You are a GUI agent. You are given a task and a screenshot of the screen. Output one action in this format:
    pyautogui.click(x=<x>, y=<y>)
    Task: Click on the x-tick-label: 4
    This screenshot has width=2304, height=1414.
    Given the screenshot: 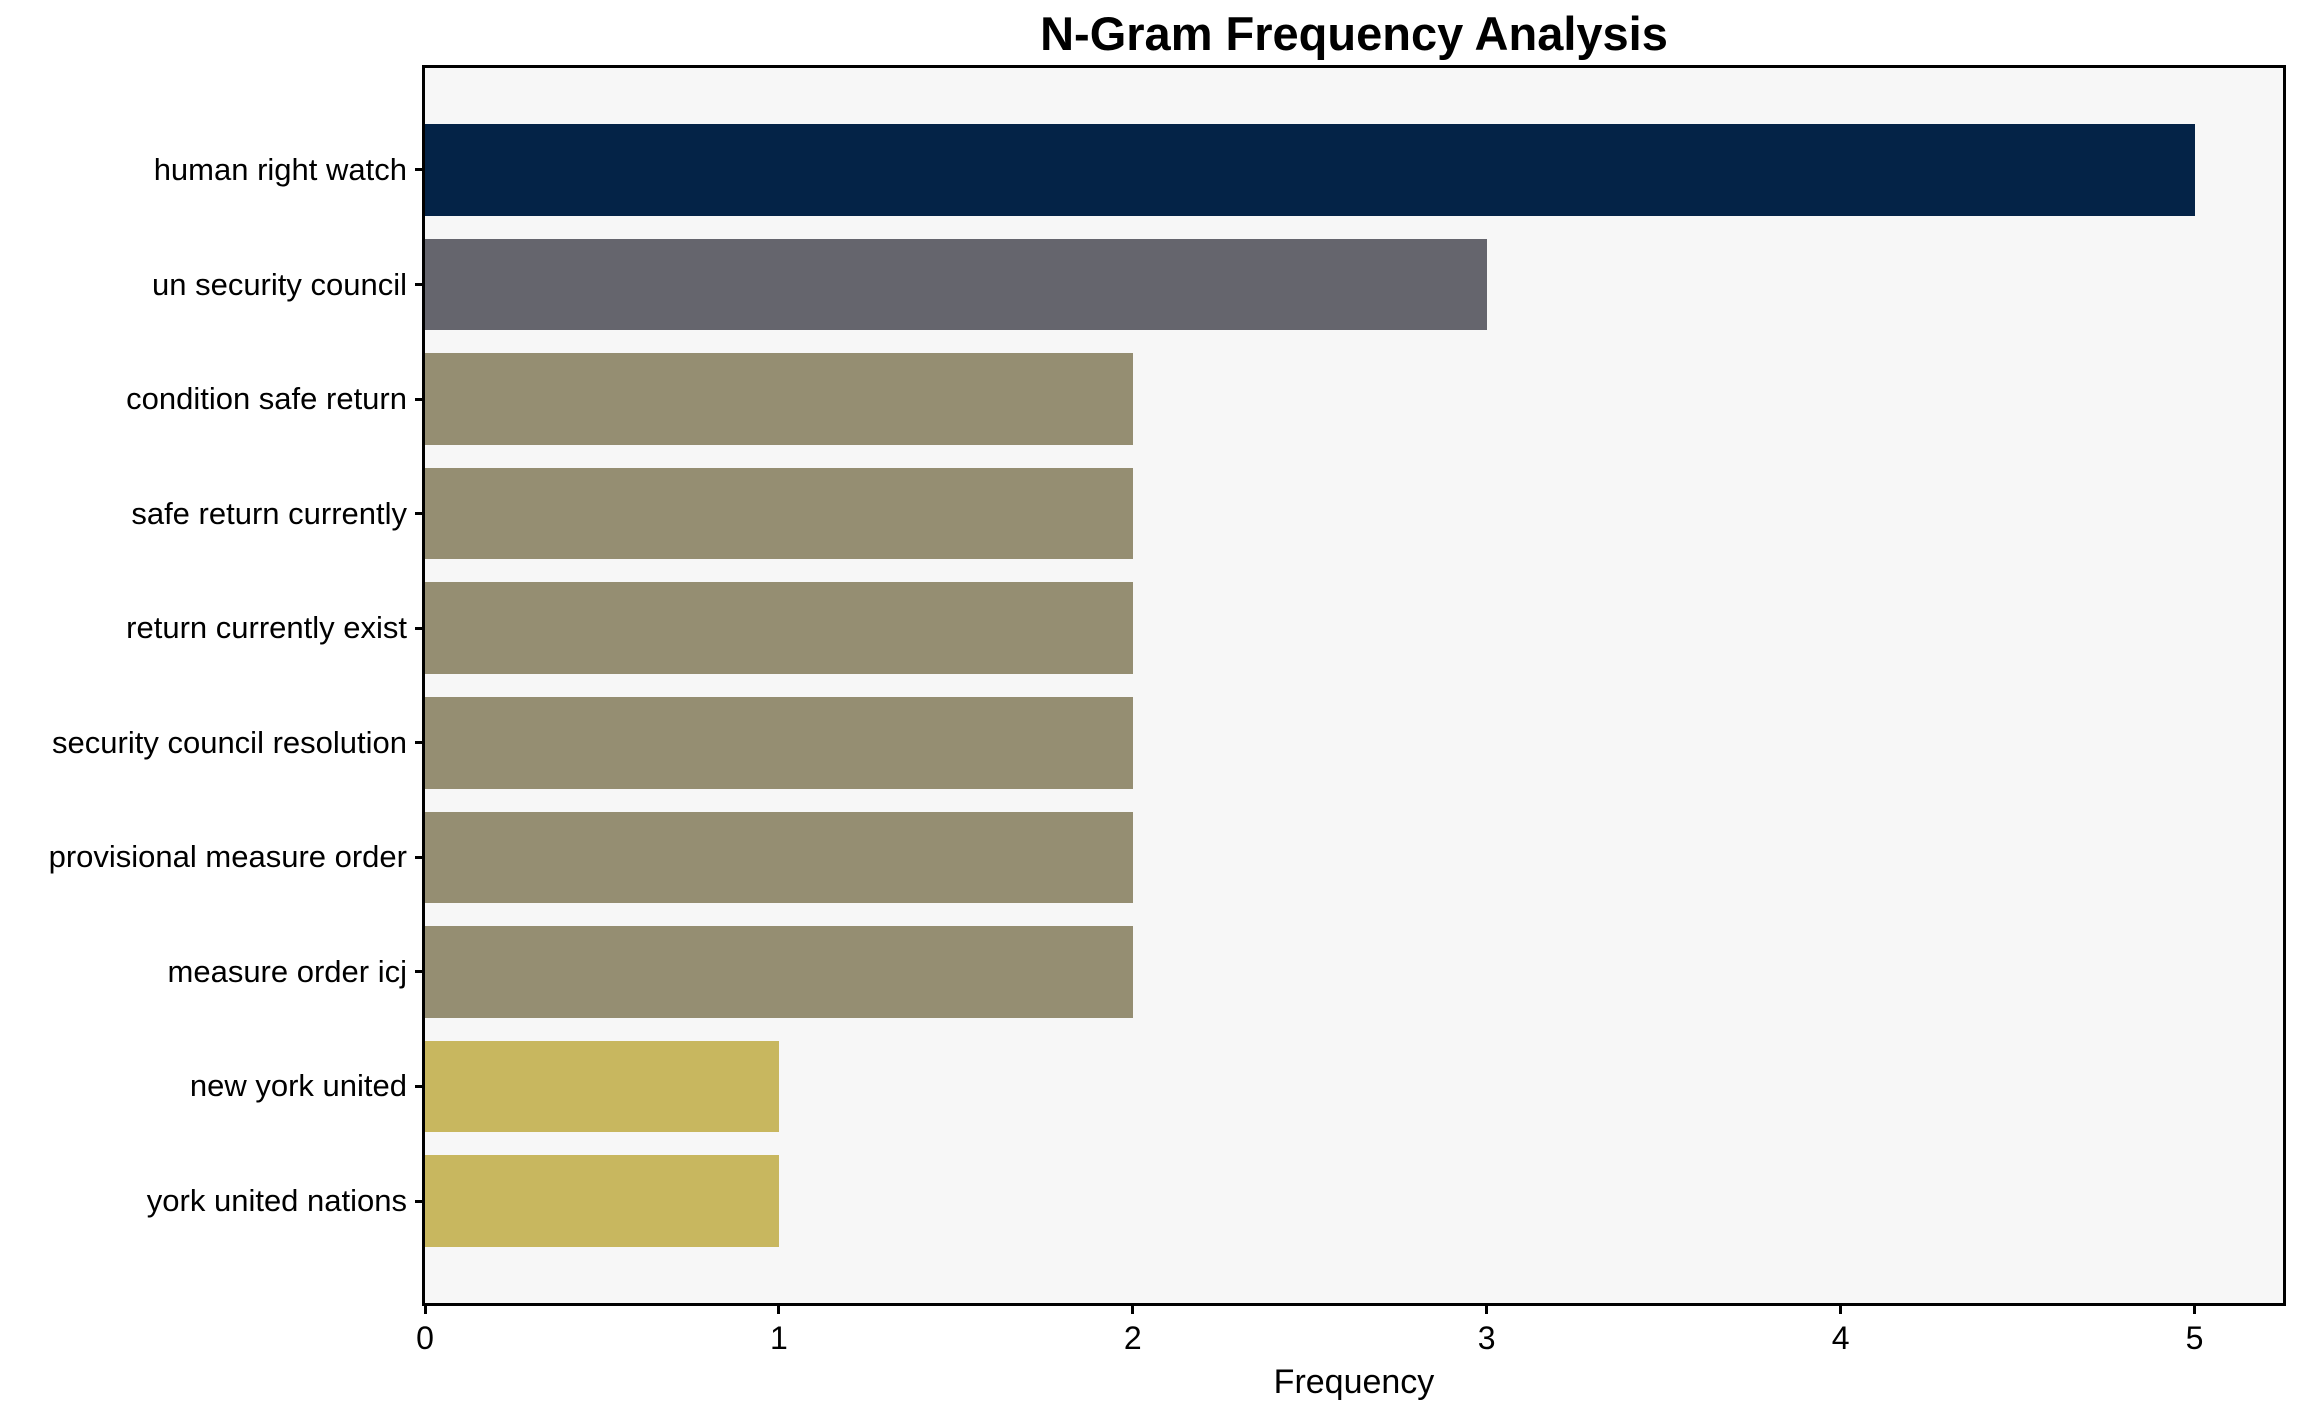 What is the action you would take?
    pyautogui.click(x=1840, y=1338)
    